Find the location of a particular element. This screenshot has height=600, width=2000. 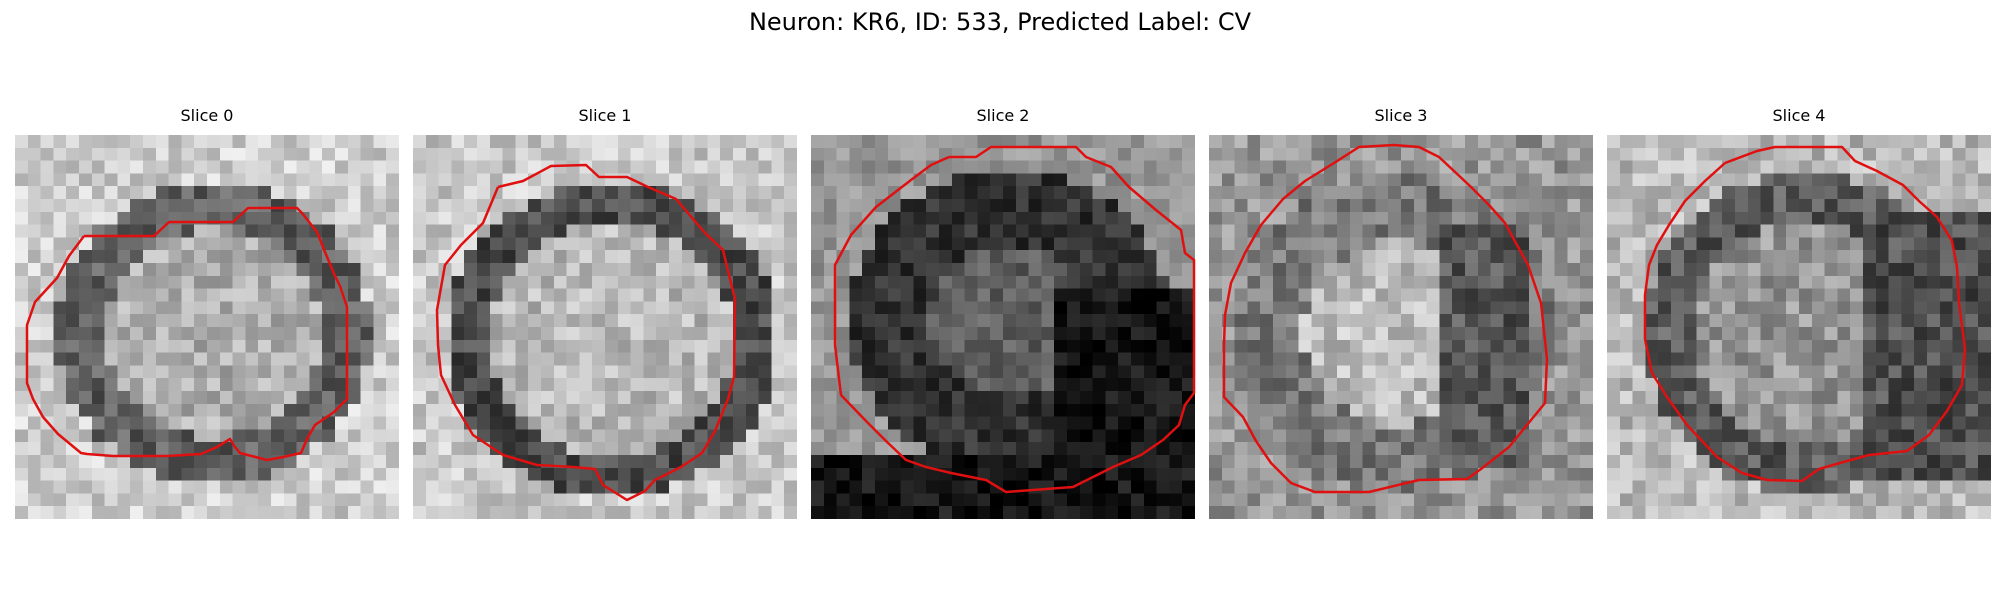

slice-title: Slice 0 is located at coordinates (207, 115).